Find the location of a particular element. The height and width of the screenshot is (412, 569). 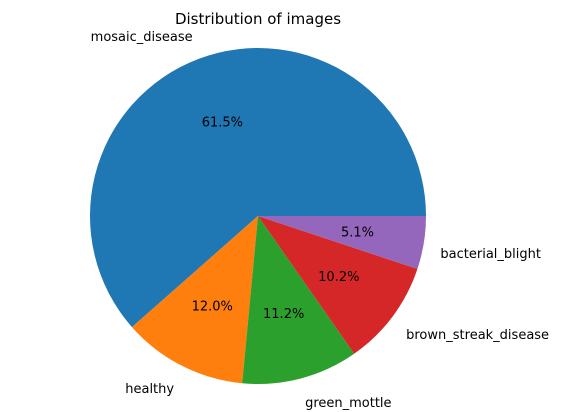

pct-label-green-mottle: 11.2% is located at coordinates (283, 314).